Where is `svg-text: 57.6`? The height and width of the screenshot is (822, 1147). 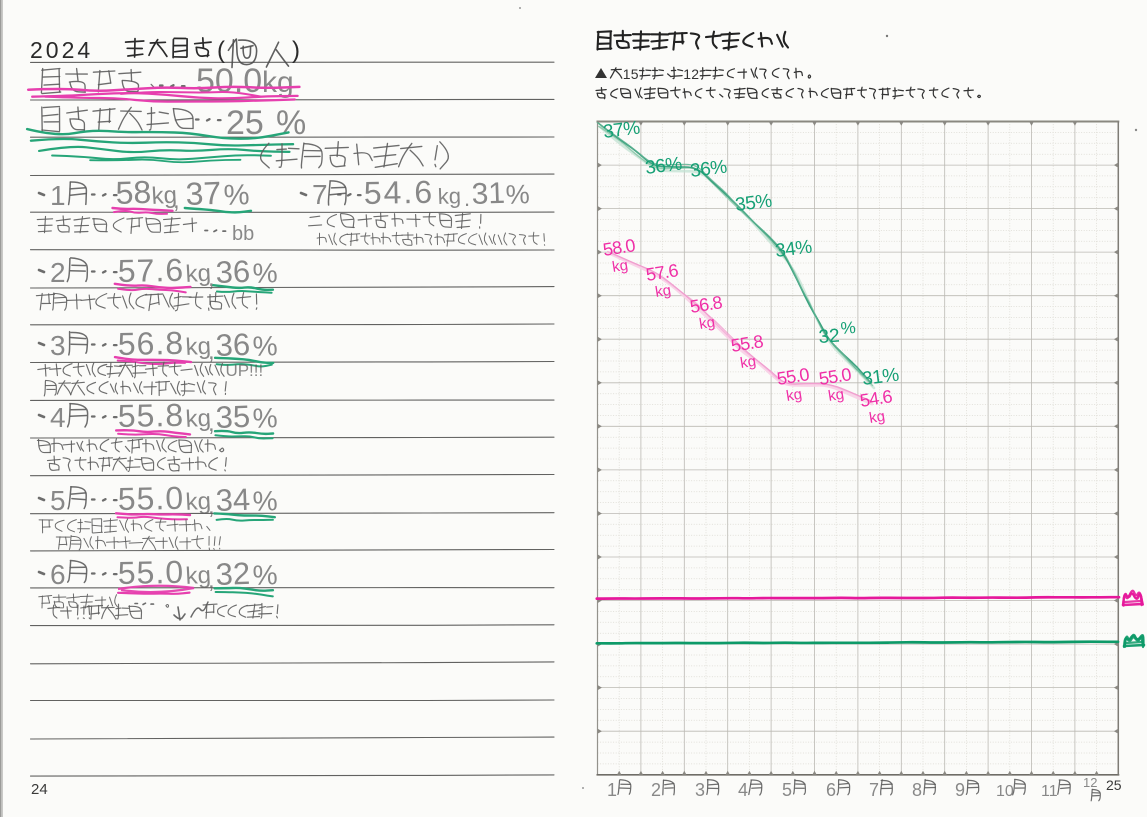
svg-text: 57.6 is located at coordinates (150, 270).